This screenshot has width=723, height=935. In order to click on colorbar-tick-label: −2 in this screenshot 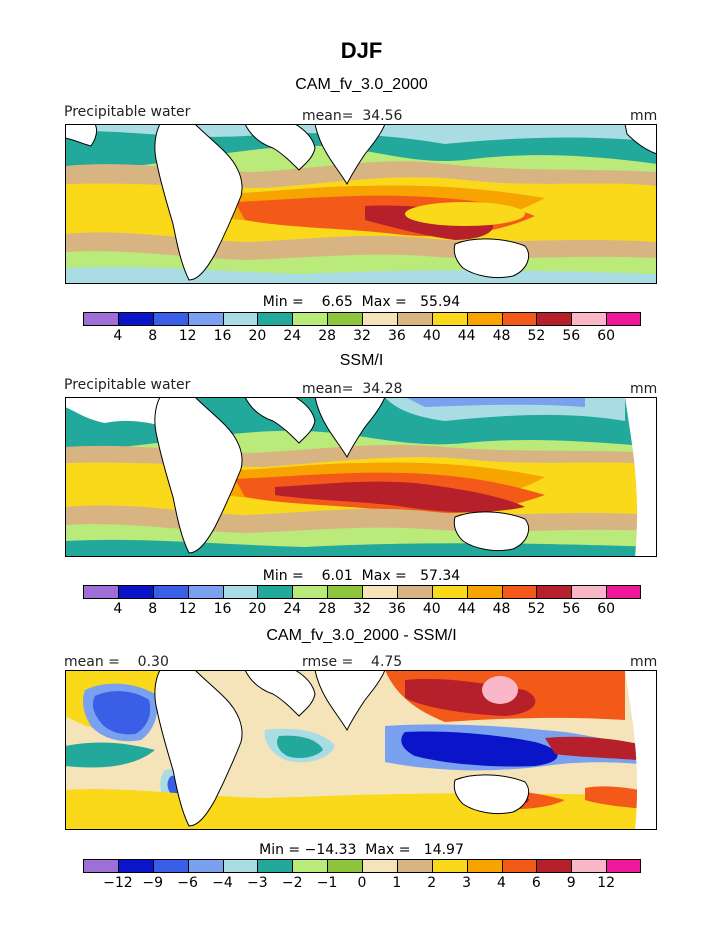, I will do `click(292, 883)`.